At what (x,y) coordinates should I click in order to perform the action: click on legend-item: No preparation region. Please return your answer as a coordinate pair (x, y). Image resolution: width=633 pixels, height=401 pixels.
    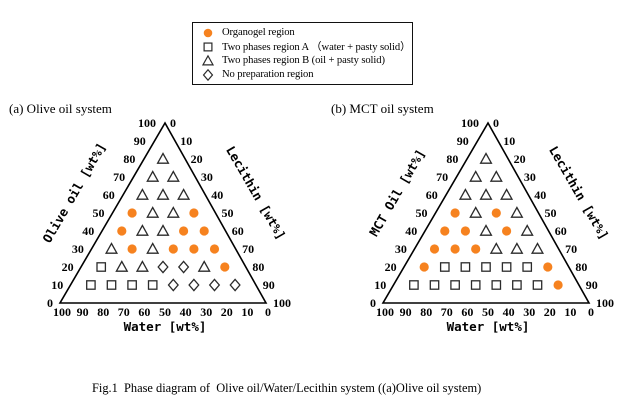
    Looking at the image, I should click on (306, 75).